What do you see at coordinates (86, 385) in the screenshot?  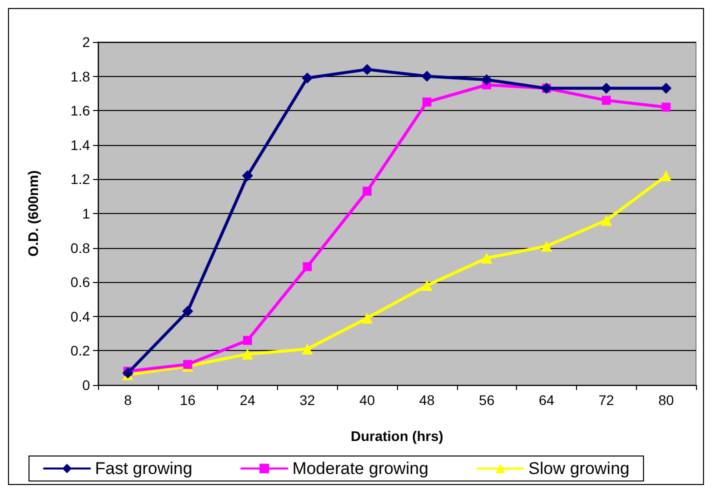 I see `y-tick-label: 0` at bounding box center [86, 385].